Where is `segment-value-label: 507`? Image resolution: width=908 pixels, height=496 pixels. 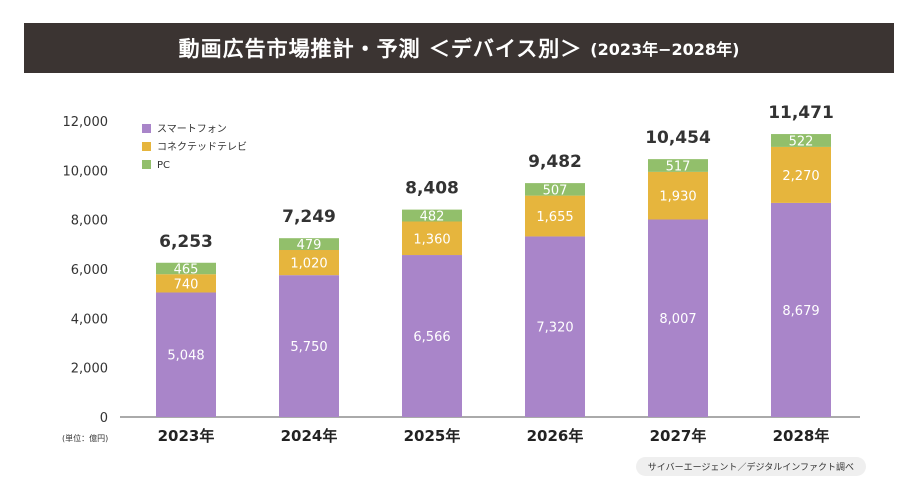
segment-value-label: 507 is located at coordinates (555, 190).